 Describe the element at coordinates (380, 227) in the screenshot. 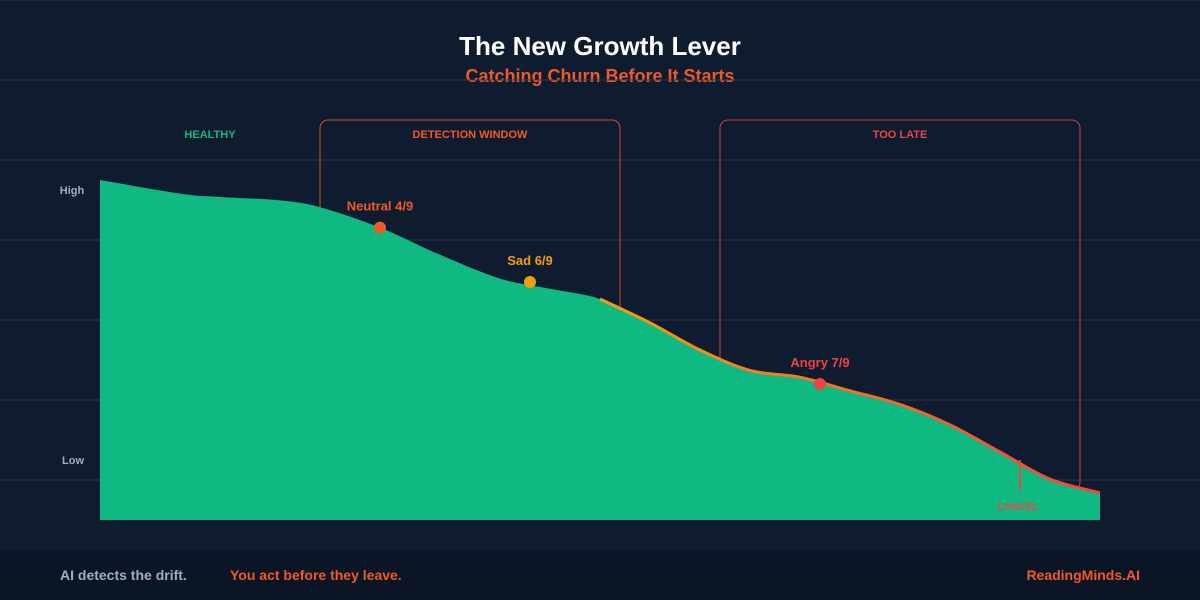

I see `marker-neutral` at that location.